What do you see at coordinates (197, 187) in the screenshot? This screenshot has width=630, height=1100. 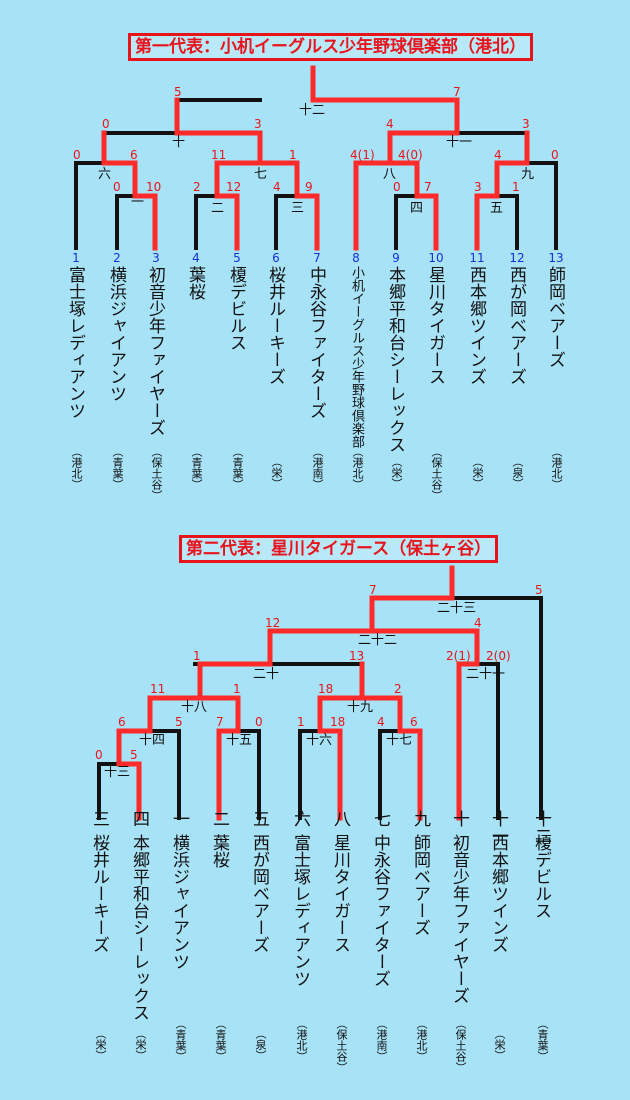 I see `score-label: 2` at bounding box center [197, 187].